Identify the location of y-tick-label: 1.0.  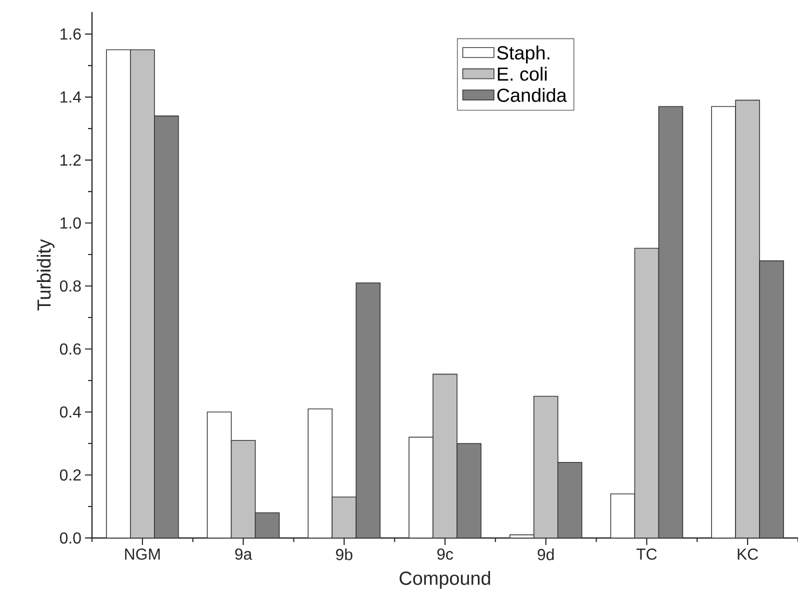
(70, 223).